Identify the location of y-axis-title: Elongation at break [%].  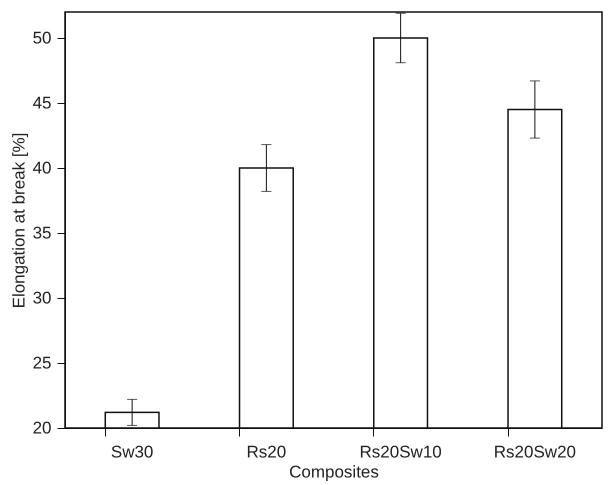
(19, 220).